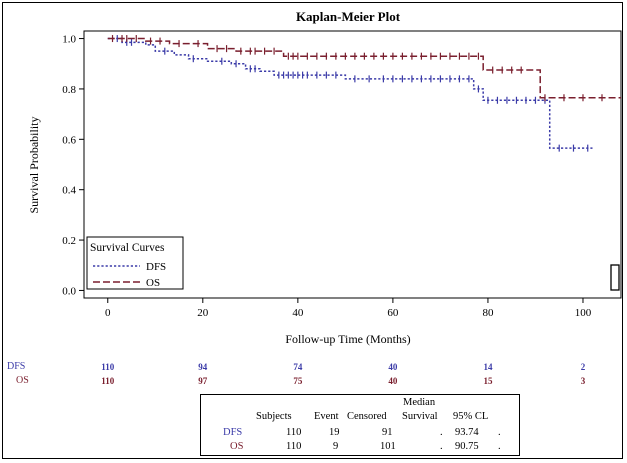  I want to click on y-axis: 0.0 0.2 0.4 0.6 0.8 1.0, so click(73, 165).